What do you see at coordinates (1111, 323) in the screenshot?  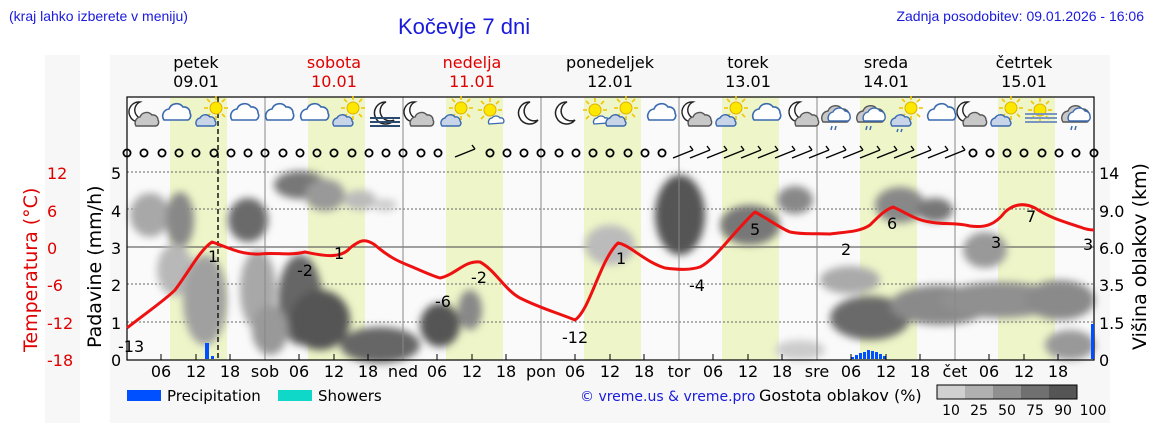 I see `svg-text: 1.5` at bounding box center [1111, 323].